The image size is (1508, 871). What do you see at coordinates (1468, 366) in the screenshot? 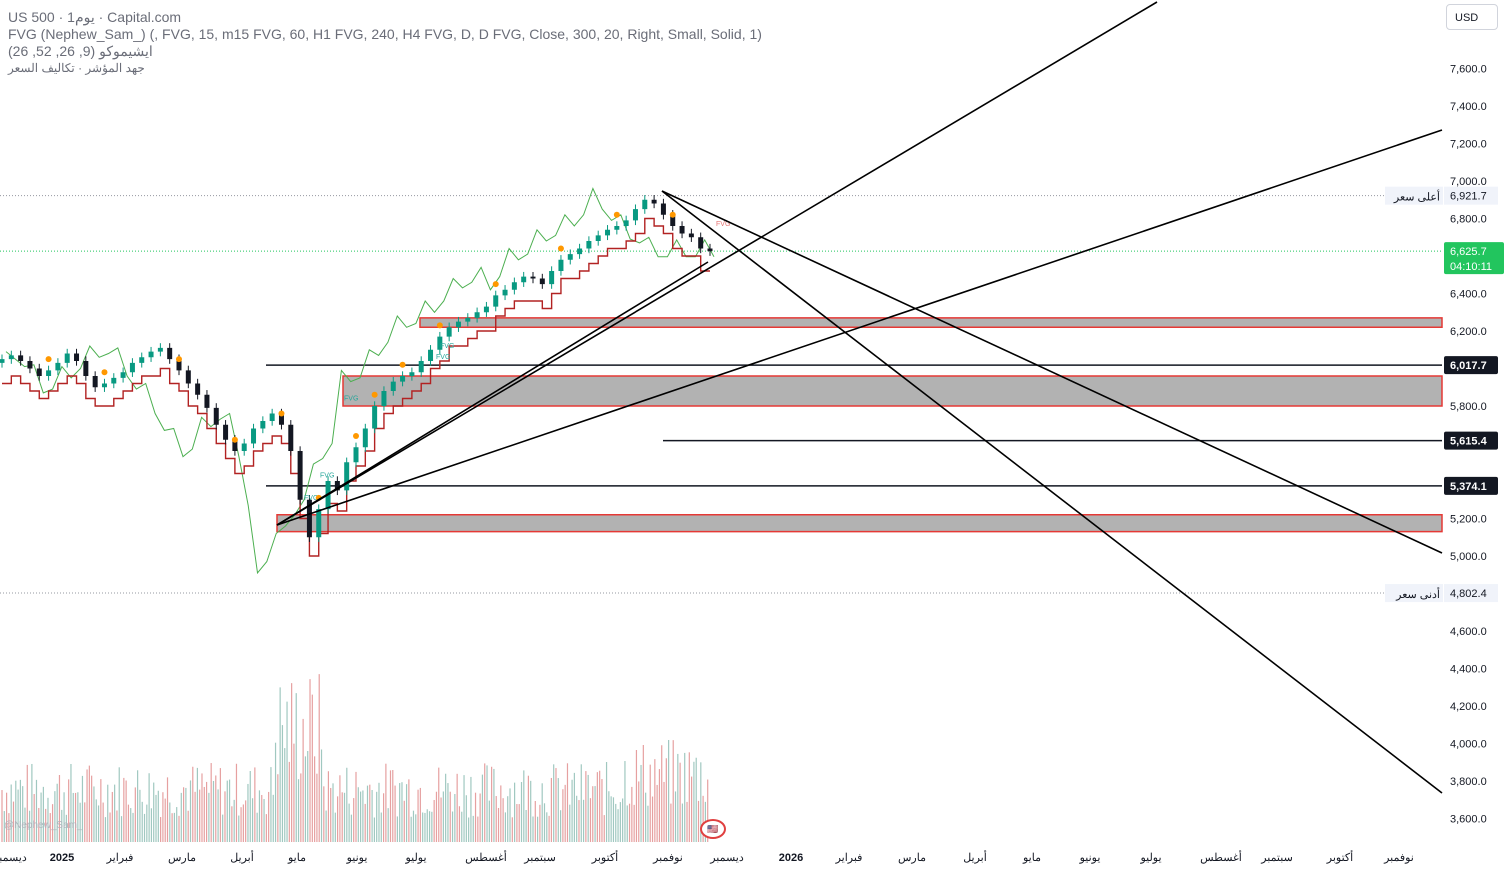
I see `level-tag-1-value: 6,017.7` at bounding box center [1468, 366].